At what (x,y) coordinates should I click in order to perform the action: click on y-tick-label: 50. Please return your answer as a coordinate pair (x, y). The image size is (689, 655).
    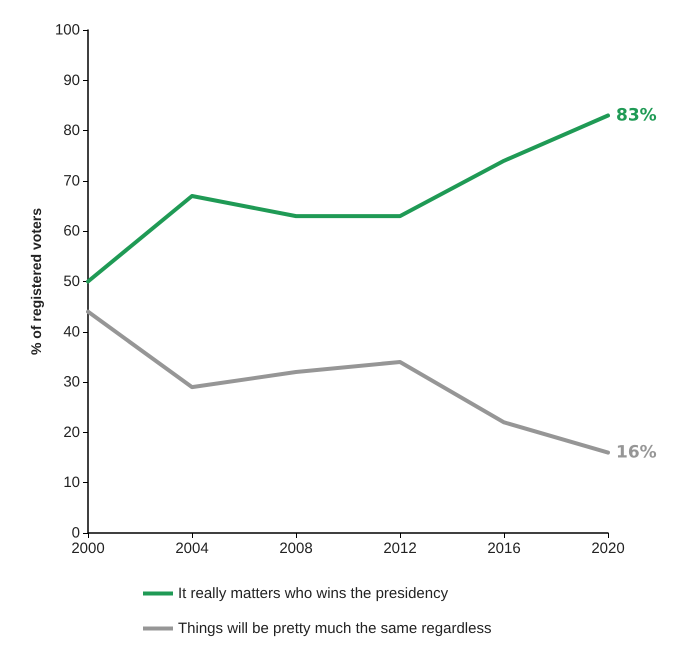
    Looking at the image, I should click on (71, 281).